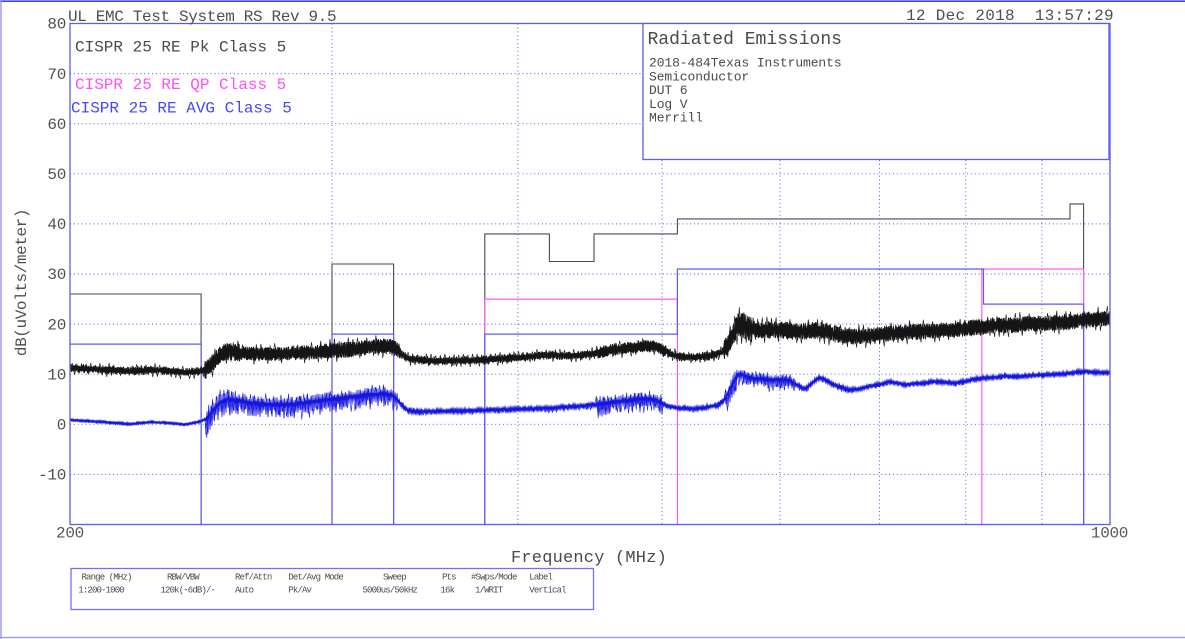 The width and height of the screenshot is (1185, 639). I want to click on svg-text: 16k, so click(448, 590).